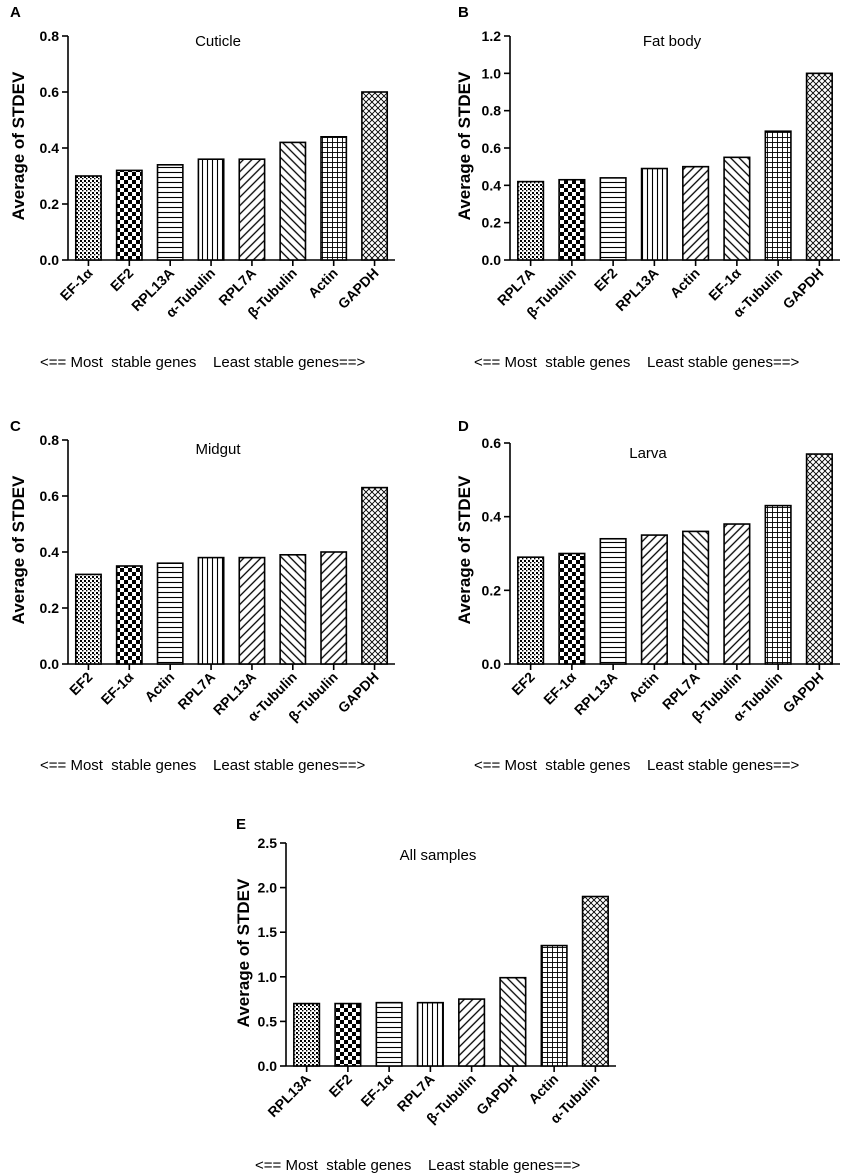 This screenshot has height=1174, width=851. What do you see at coordinates (218, 41) in the screenshot?
I see `chart-title: Cuticle` at bounding box center [218, 41].